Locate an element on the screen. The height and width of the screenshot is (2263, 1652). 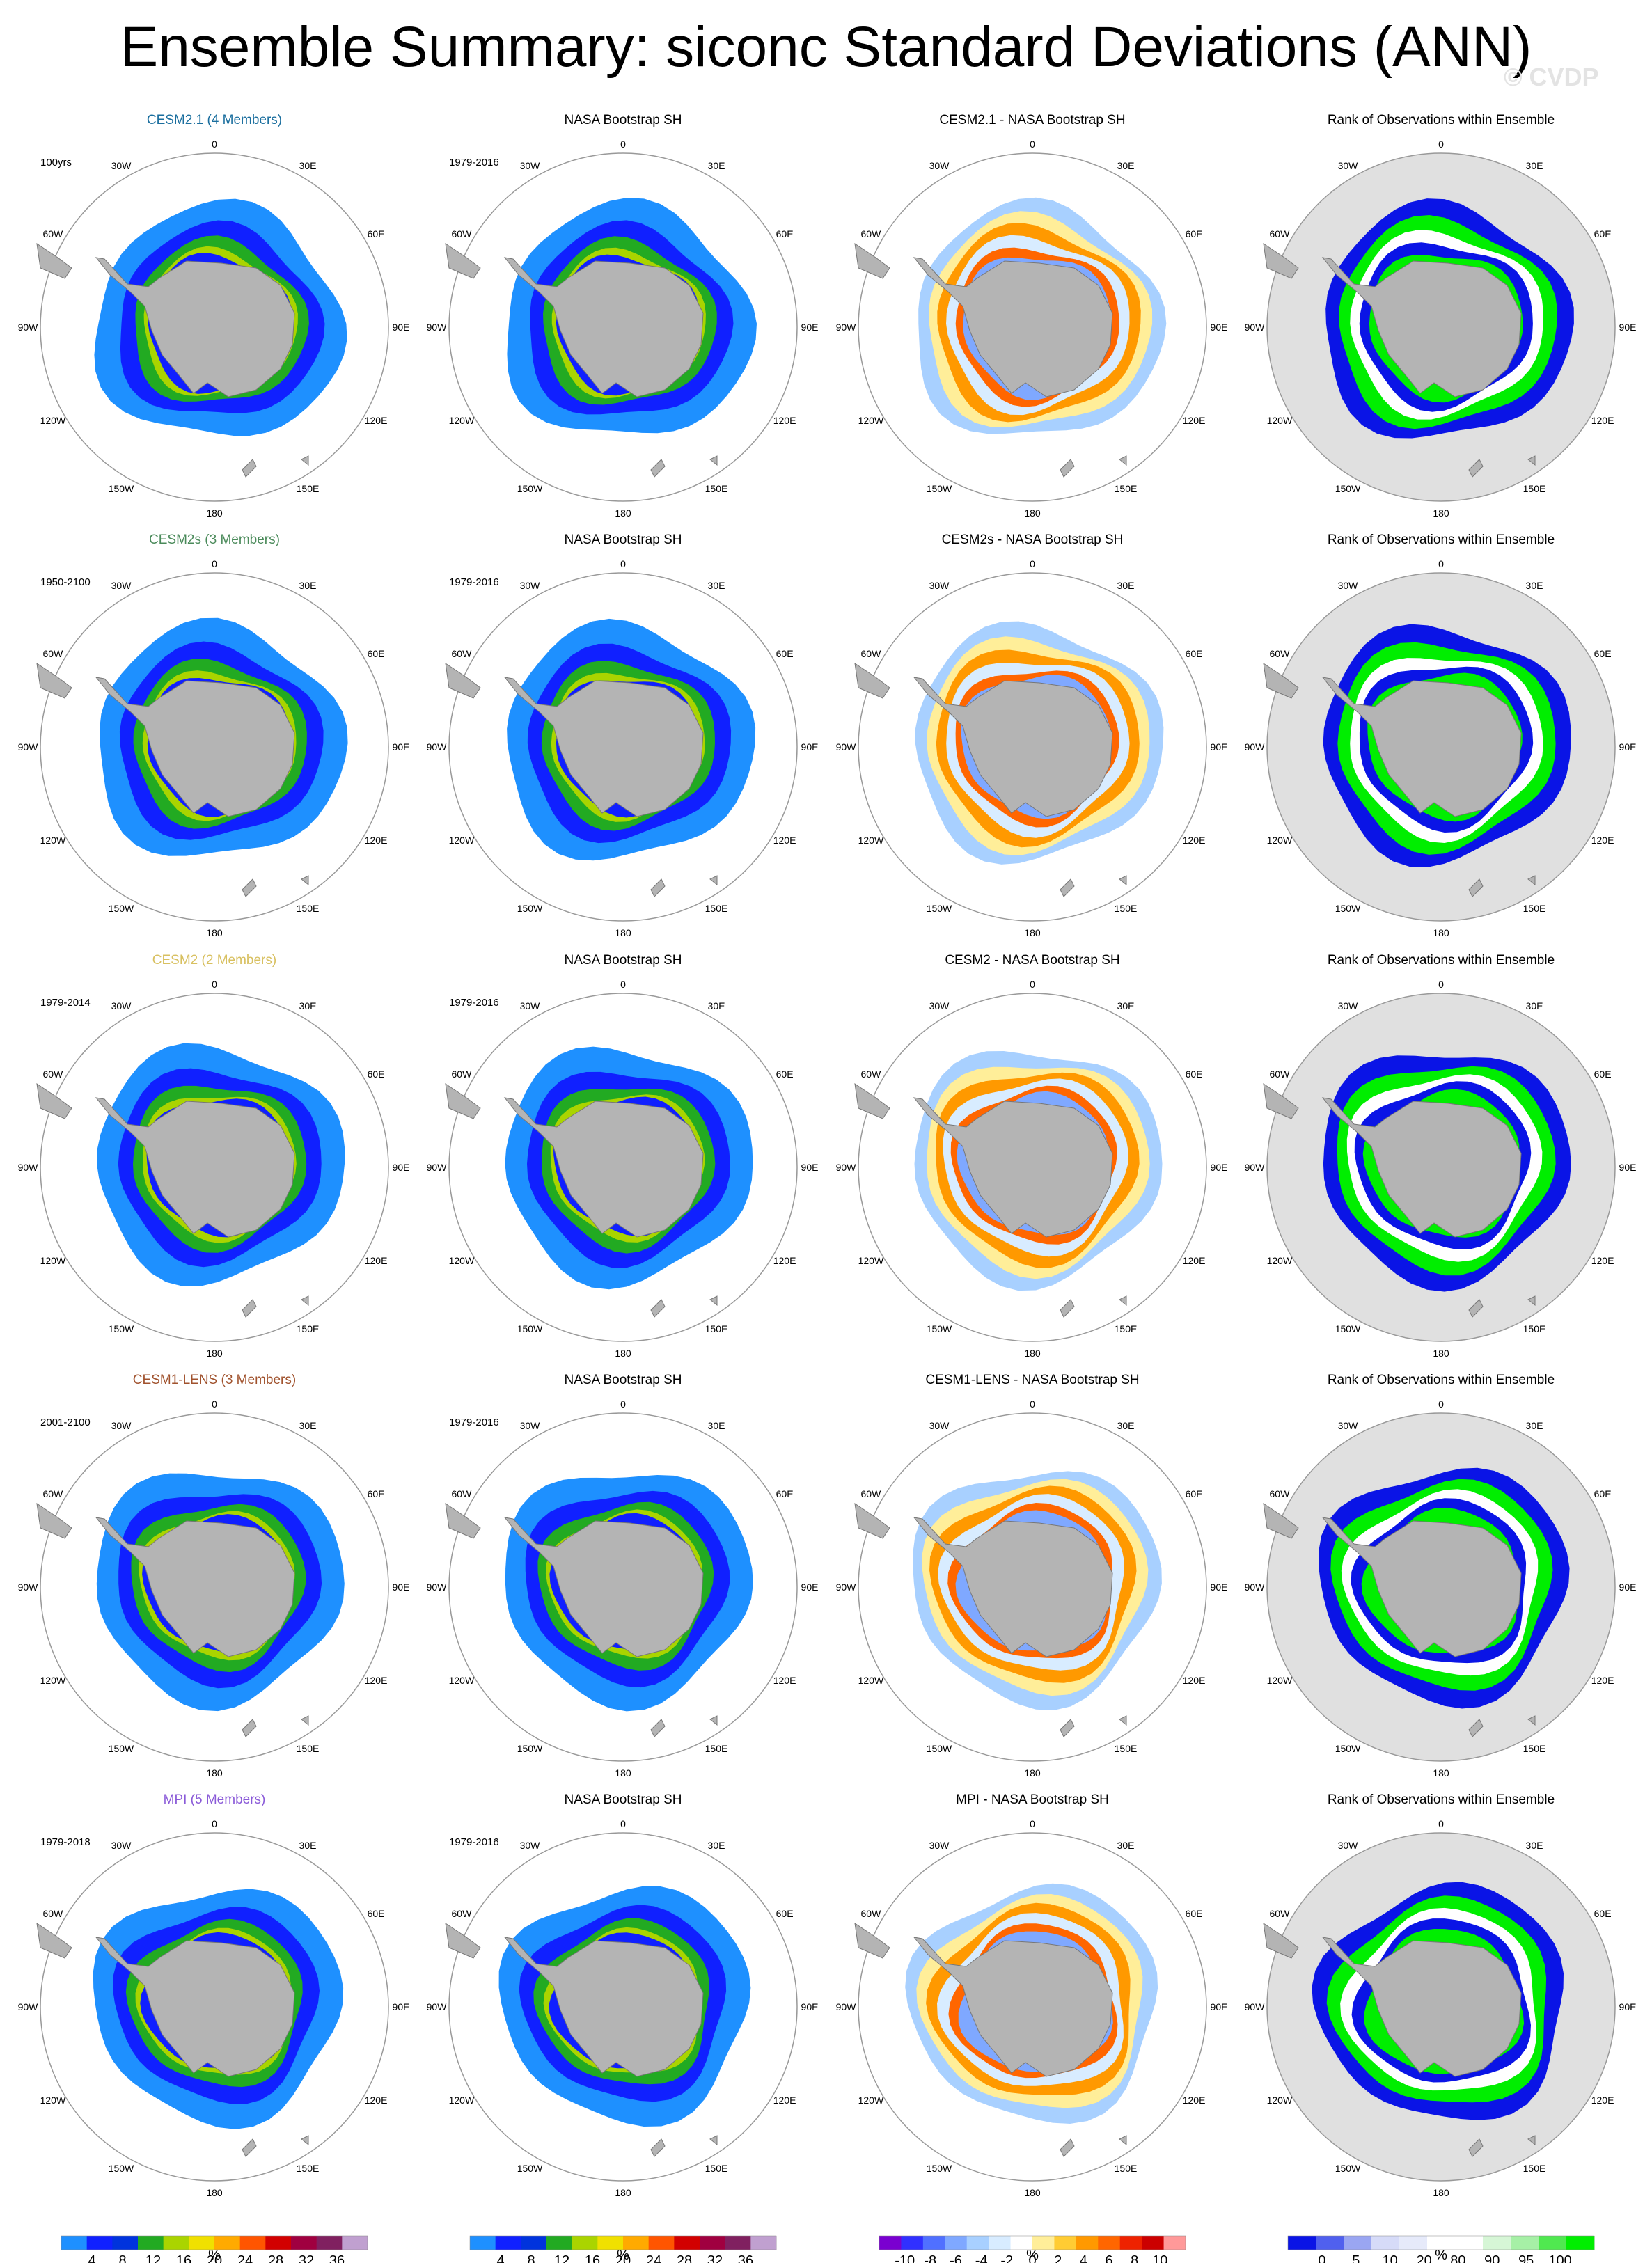
colorbar-tick-label: 12 is located at coordinates (153, 2258).